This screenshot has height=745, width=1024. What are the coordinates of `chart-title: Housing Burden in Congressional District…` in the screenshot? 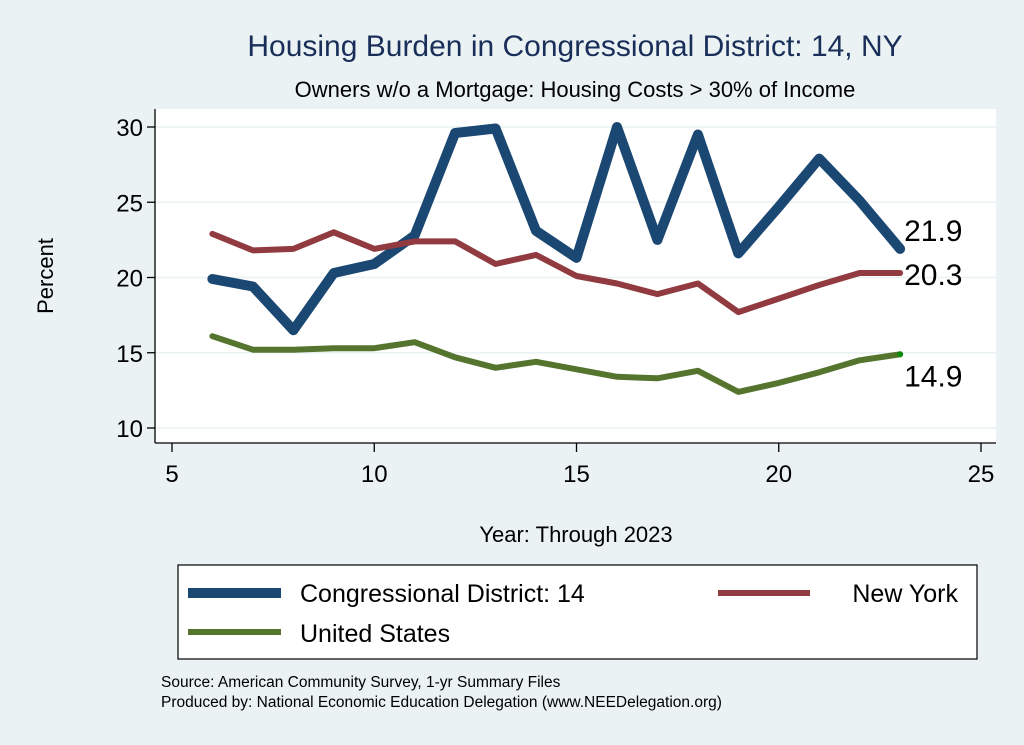 It's located at (574, 46).